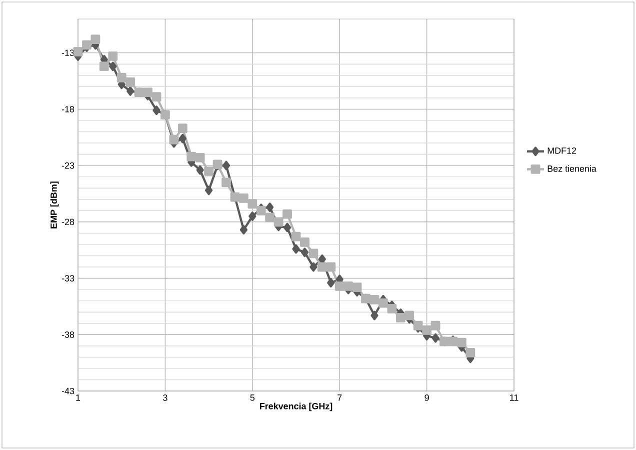 Image resolution: width=636 pixels, height=450 pixels. What do you see at coordinates (68, 334) in the screenshot?
I see `y-tick-label: -38` at bounding box center [68, 334].